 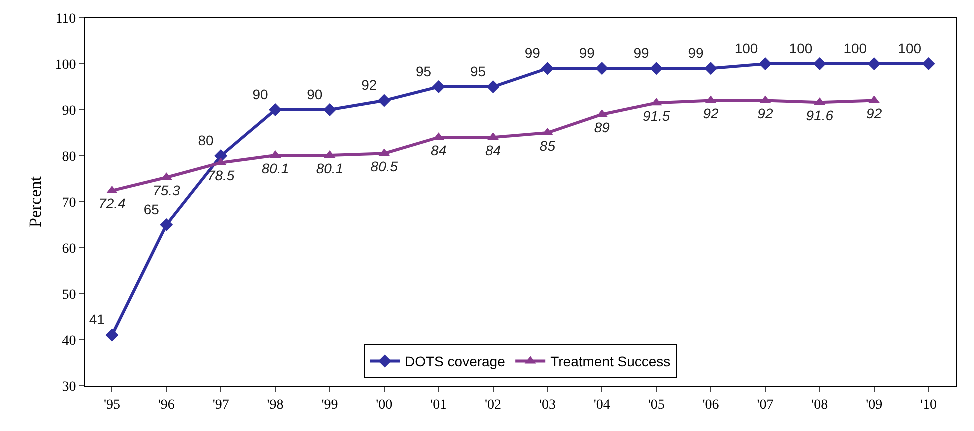 What do you see at coordinates (69, 203) in the screenshot?
I see `y-tick-label: 70` at bounding box center [69, 203].